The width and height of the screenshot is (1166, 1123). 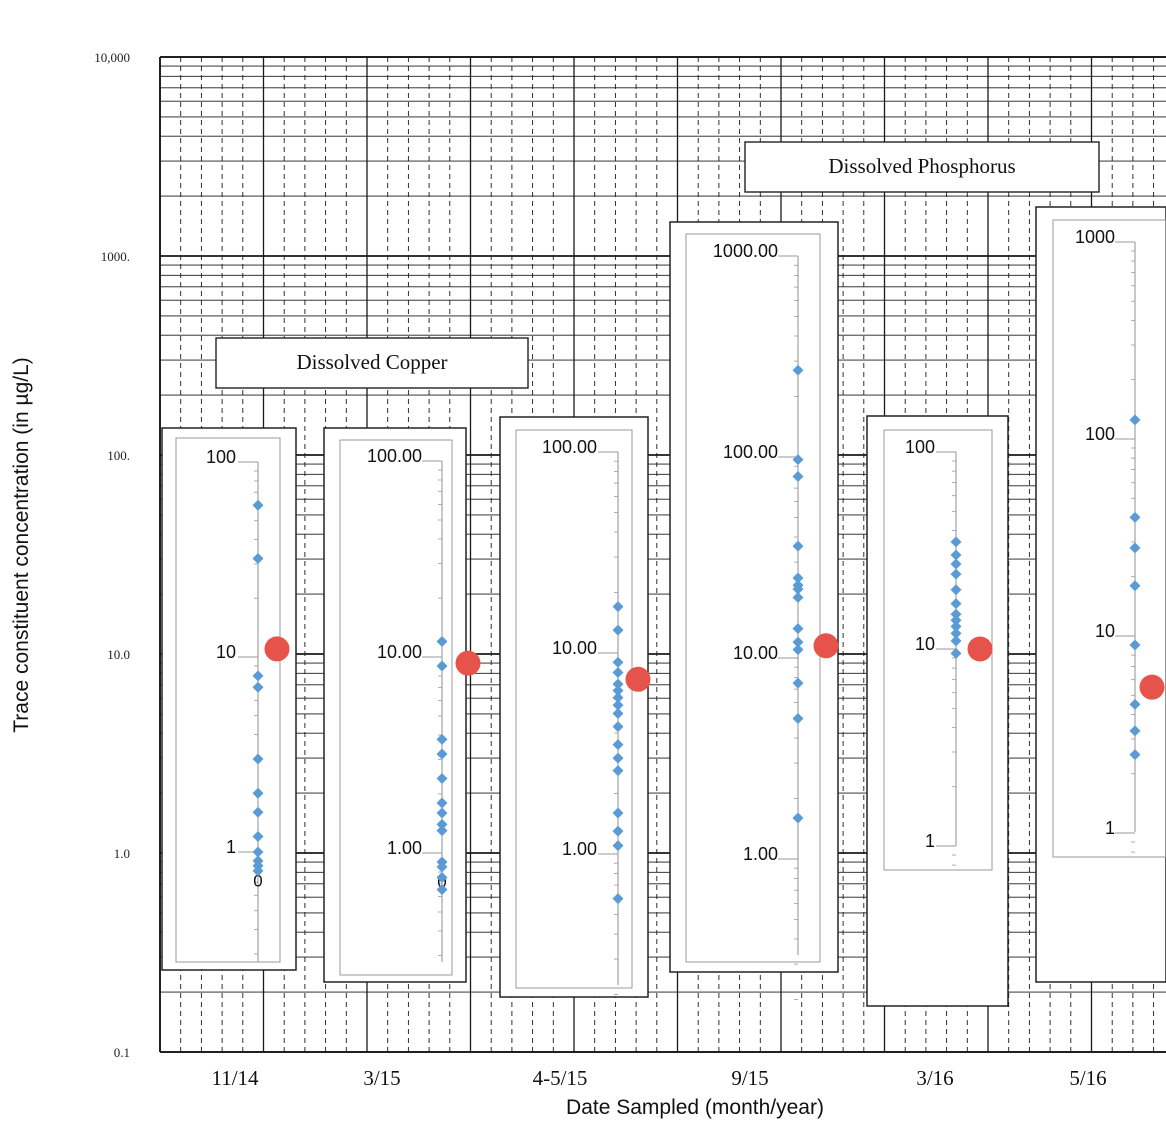 What do you see at coordinates (749, 1078) in the screenshot?
I see `x-tick-label: 9/15` at bounding box center [749, 1078].